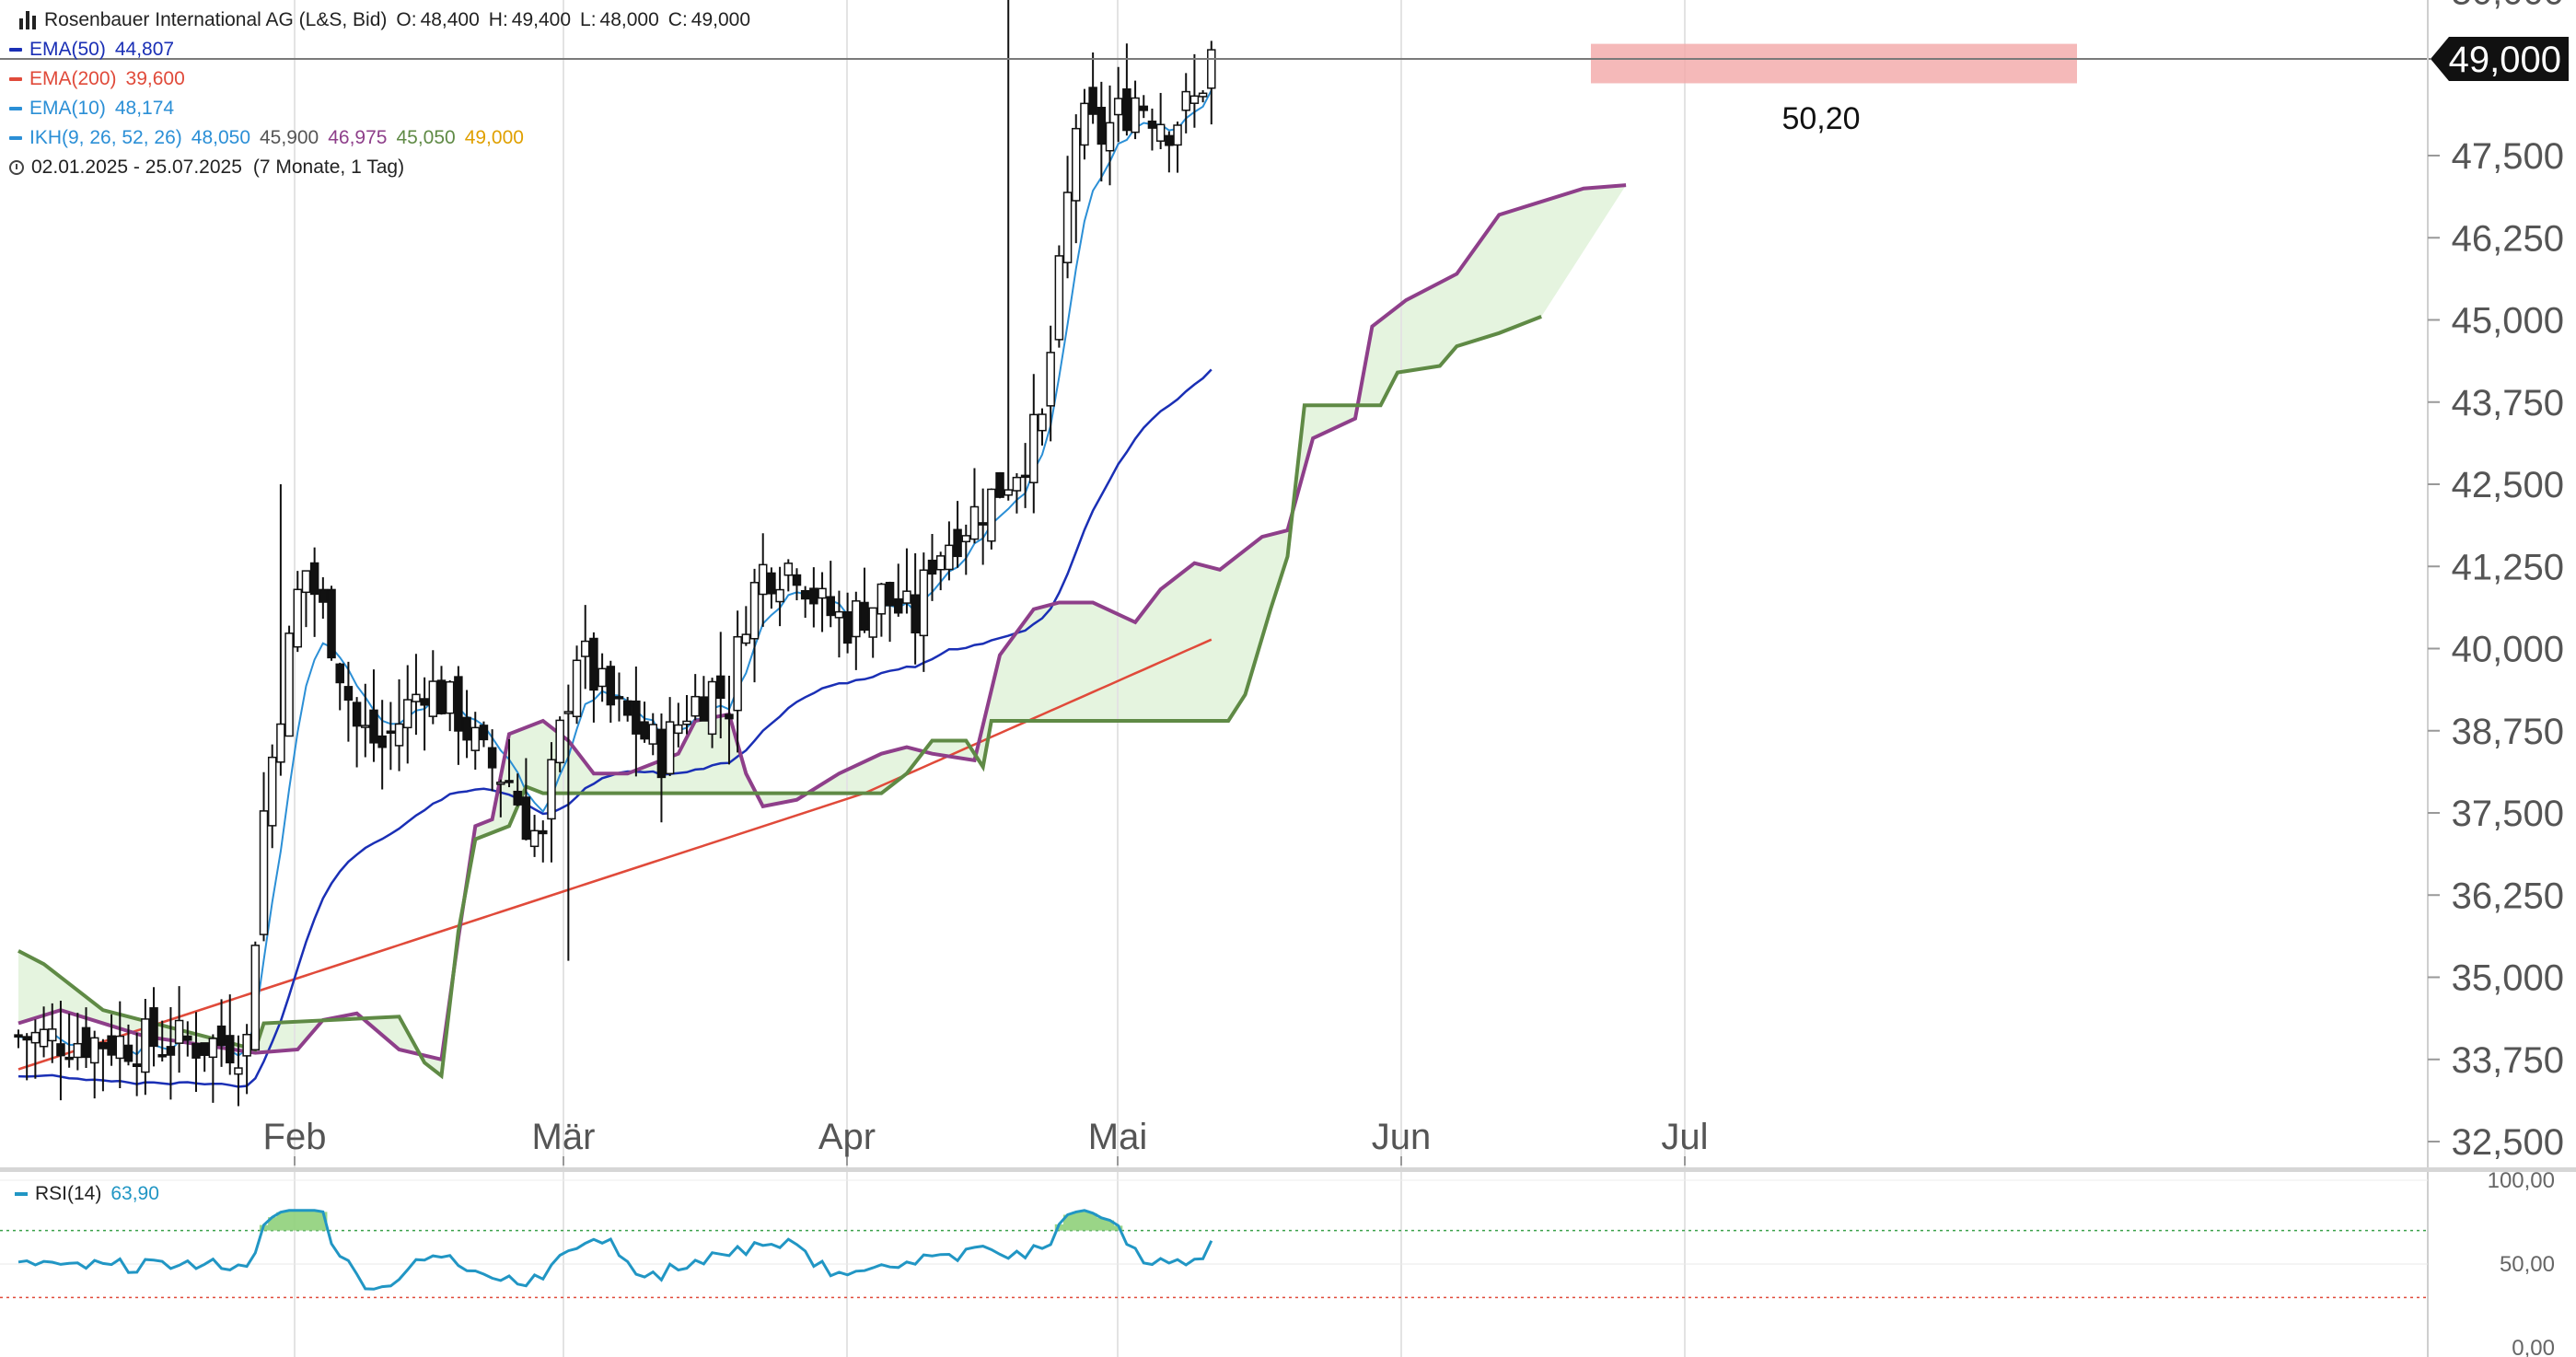 This screenshot has width=2576, height=1357. Describe the element at coordinates (379, 49) in the screenshot. I see `indicator-row: EMA(50) 44,807` at that location.